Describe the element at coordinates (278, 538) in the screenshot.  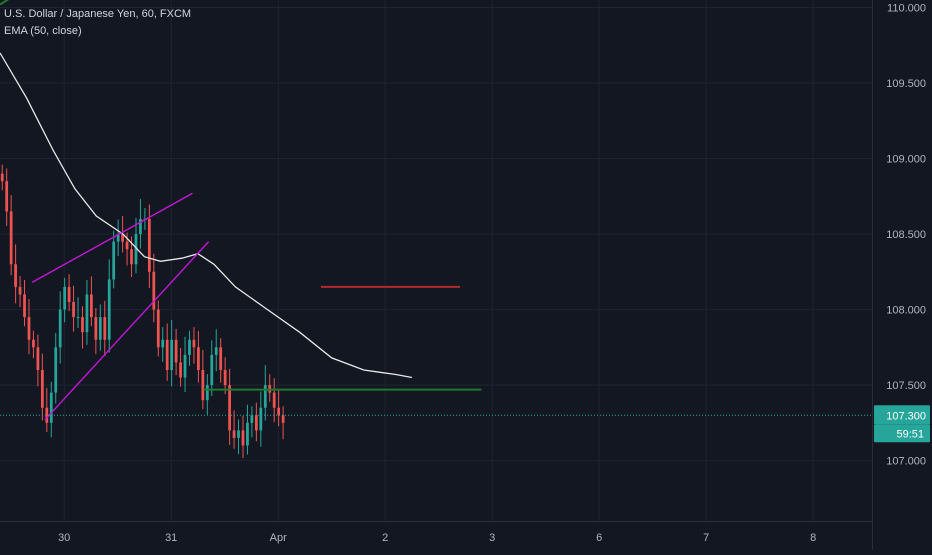
I see `time-tick-label: Apr` at that location.